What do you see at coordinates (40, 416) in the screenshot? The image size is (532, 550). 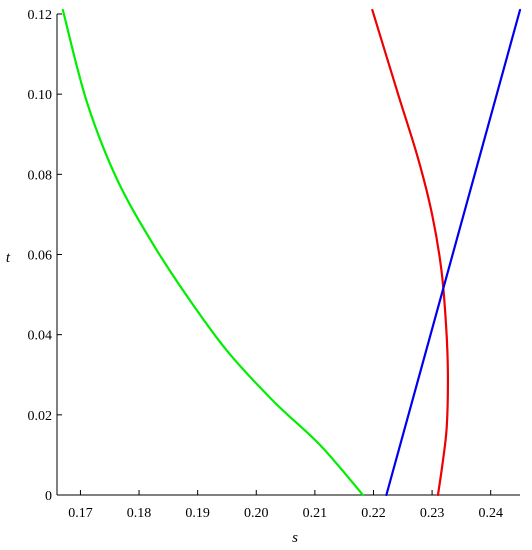 I see `y-tick-label: 0.02` at bounding box center [40, 416].